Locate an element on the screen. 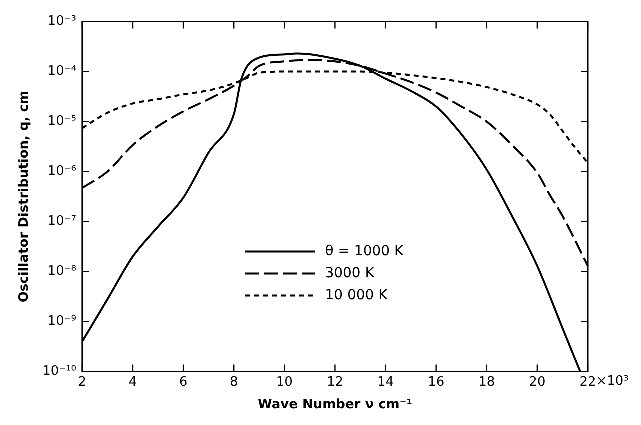 This screenshot has height=425, width=641. x-tick-label: 10 is located at coordinates (284, 382).